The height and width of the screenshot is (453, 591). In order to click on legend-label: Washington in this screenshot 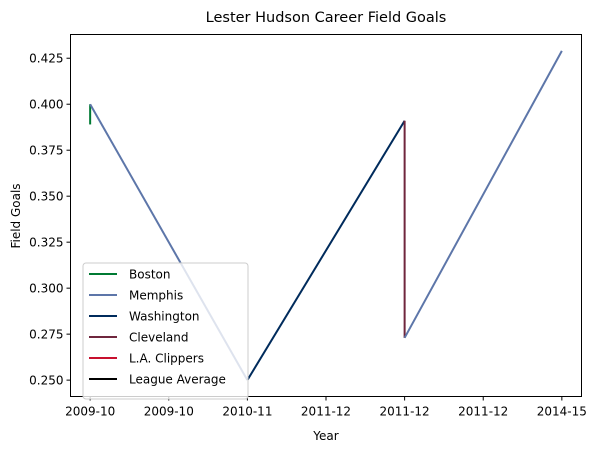, I will do `click(164, 317)`.